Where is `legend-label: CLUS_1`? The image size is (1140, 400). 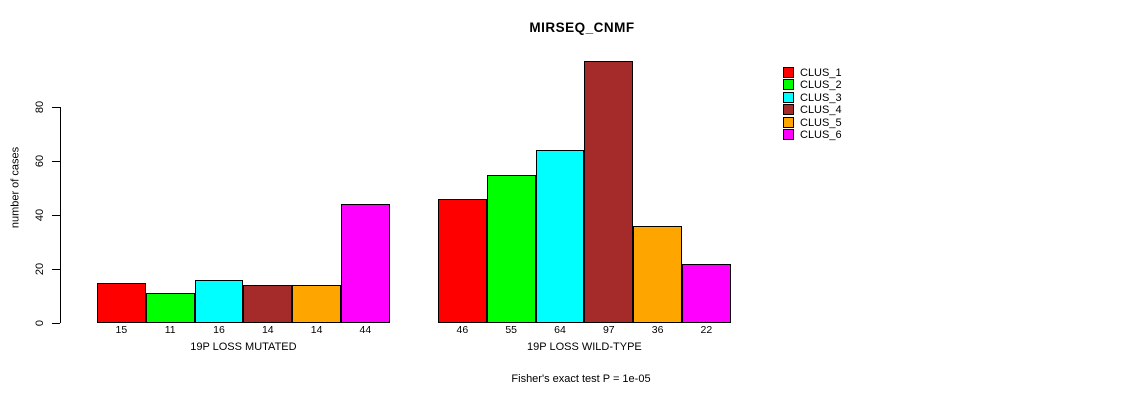
legend-label: CLUS_1 is located at coordinates (821, 73).